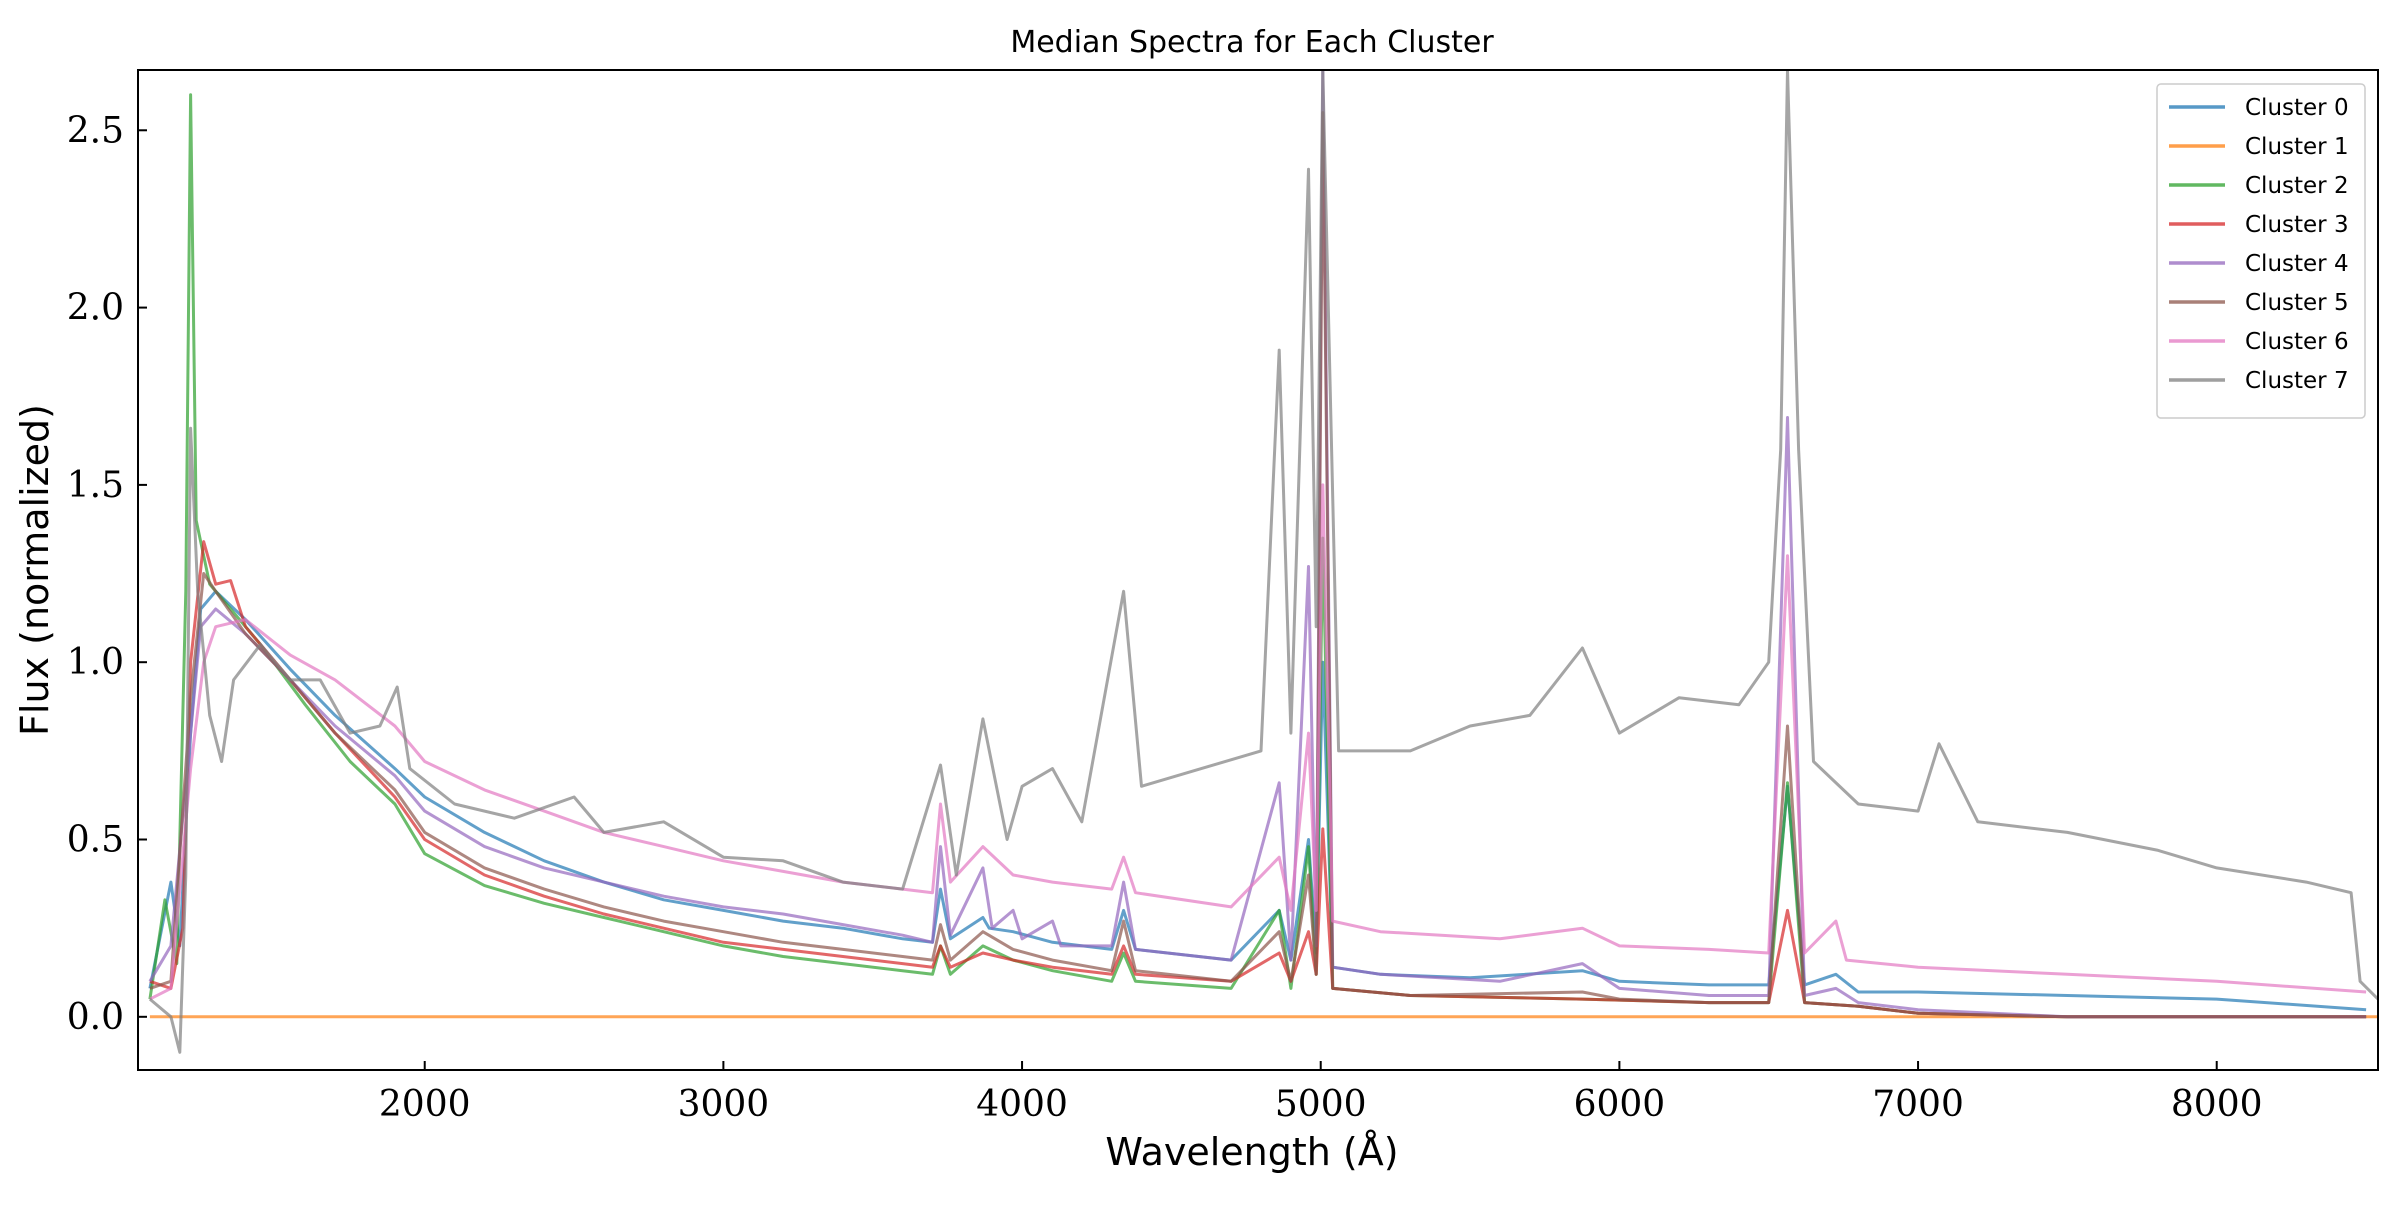  I want to click on legend-label: Cluster 6, so click(2297, 342).